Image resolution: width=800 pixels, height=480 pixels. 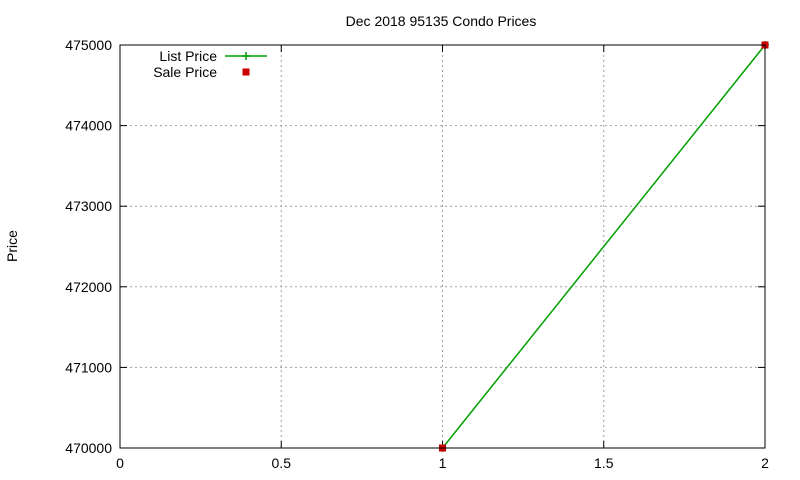 What do you see at coordinates (604, 463) in the screenshot?
I see `x-tick-label: 1.5` at bounding box center [604, 463].